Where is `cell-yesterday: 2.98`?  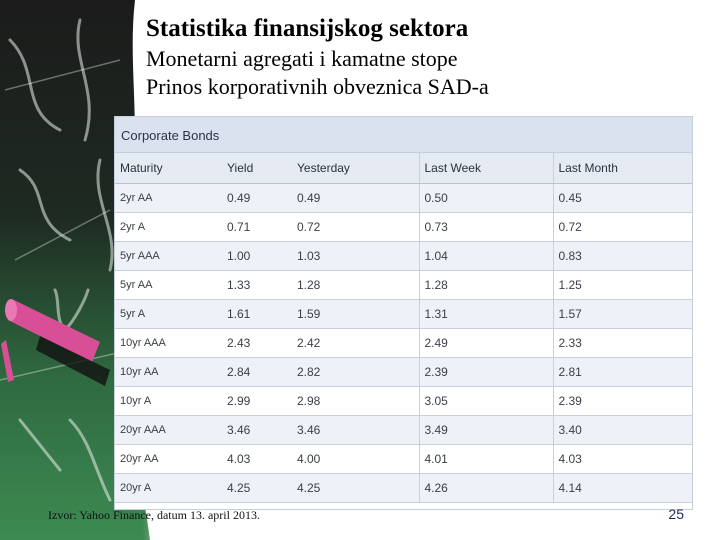
cell-yesterday: 2.98 is located at coordinates (356, 401).